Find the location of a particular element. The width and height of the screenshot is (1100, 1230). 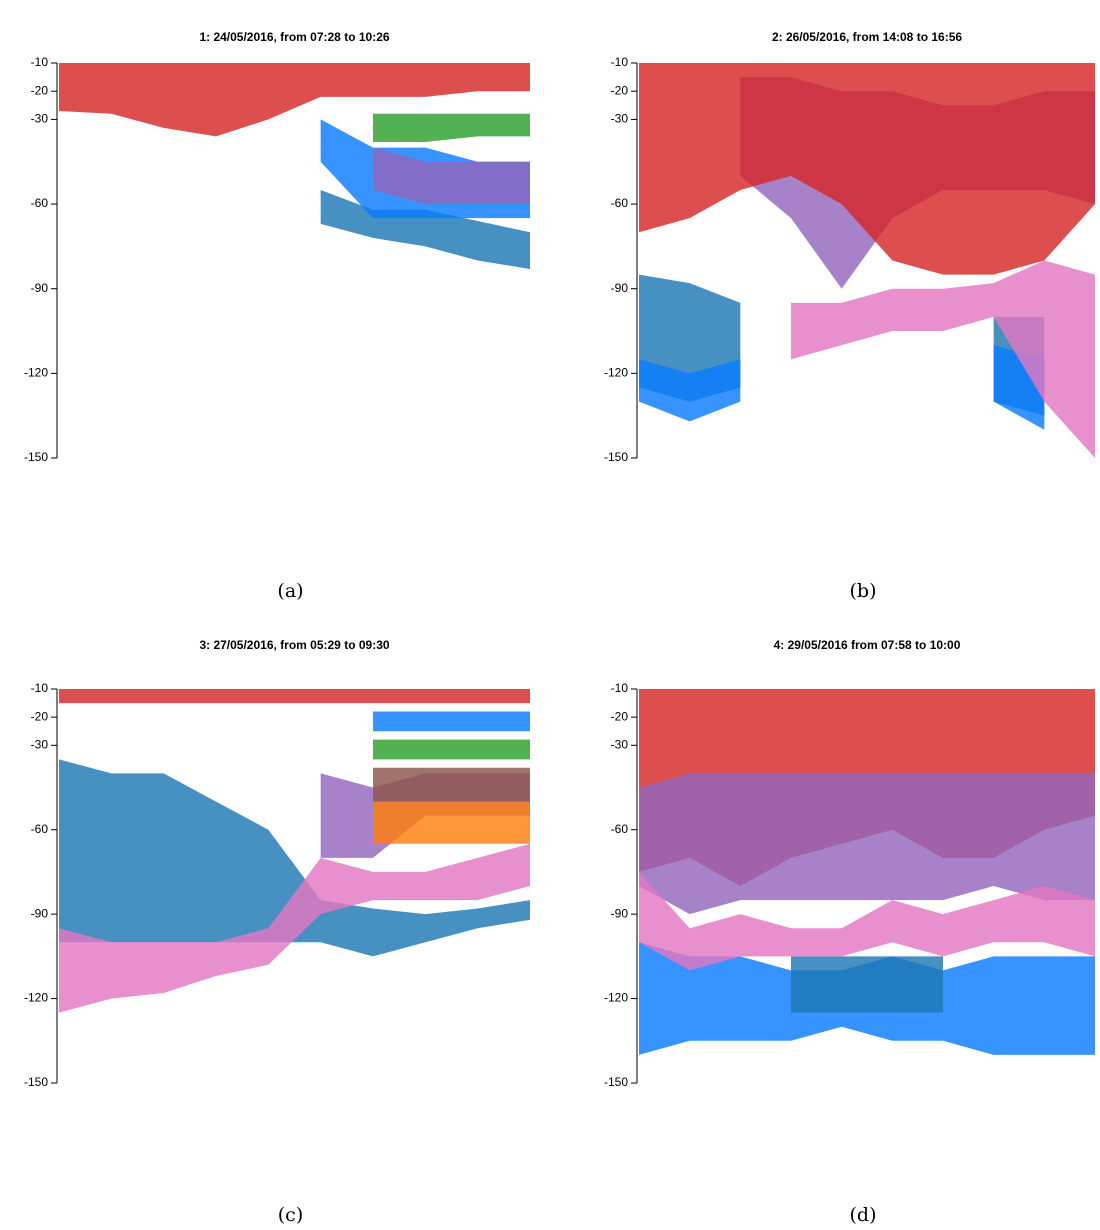

chart-title: 4: 29/05/2016 from 07:58 to 10:00 is located at coordinates (867, 645).